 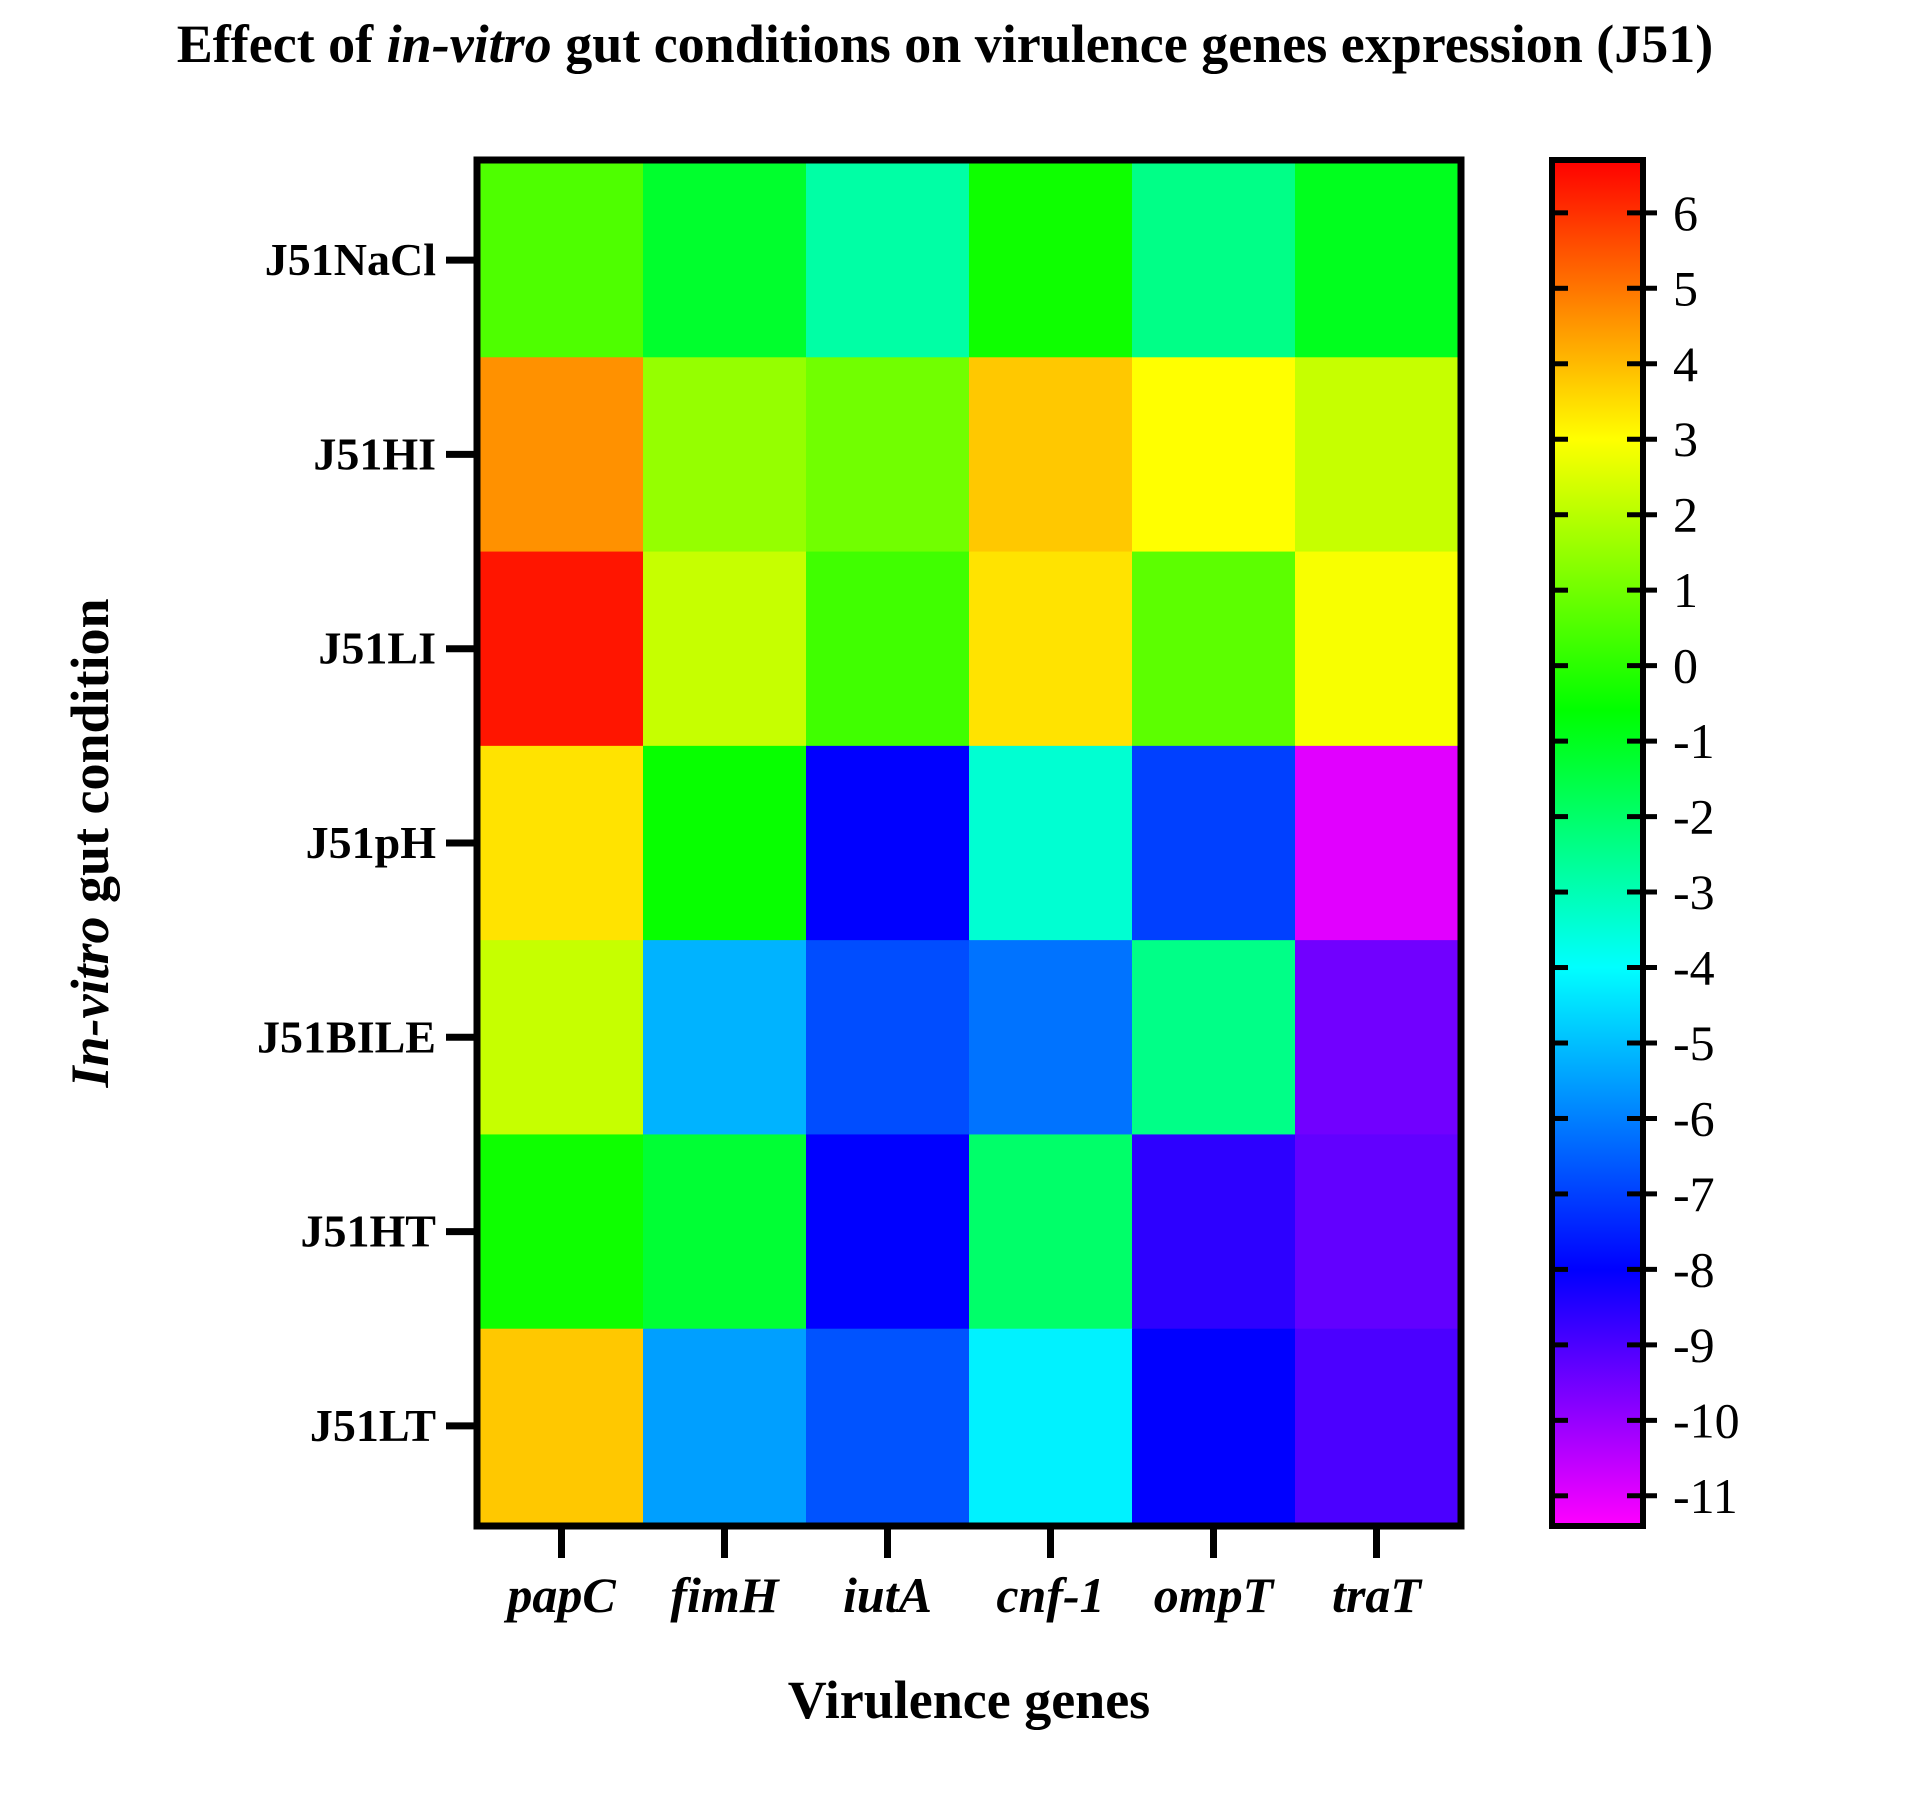 What do you see at coordinates (1214, 260) in the screenshot?
I see `heatmap-cell-J51NaCl-ompT` at bounding box center [1214, 260].